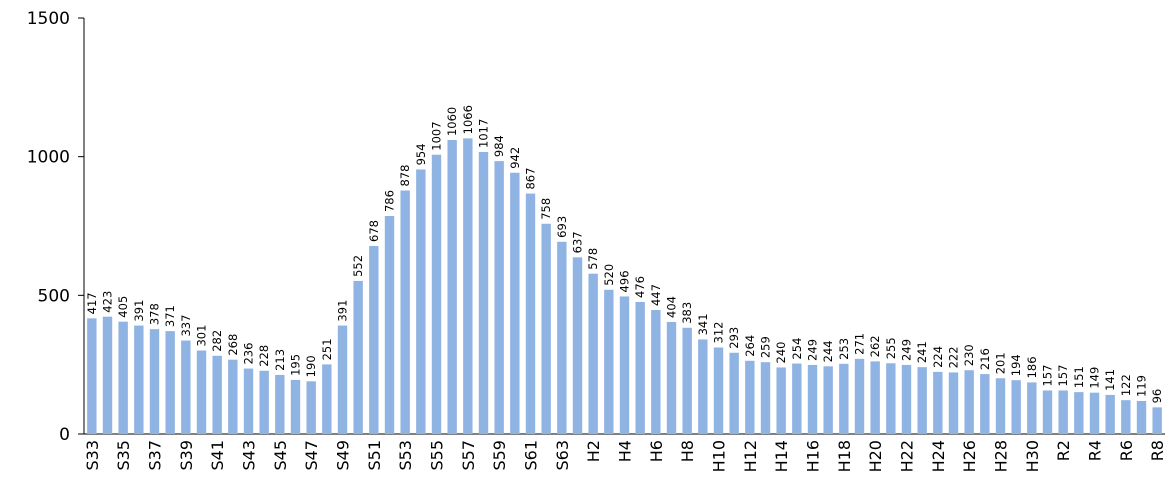 This screenshot has height=492, width=1167. What do you see at coordinates (531, 179) in the screenshot?
I see `value-label: 867` at bounding box center [531, 179].